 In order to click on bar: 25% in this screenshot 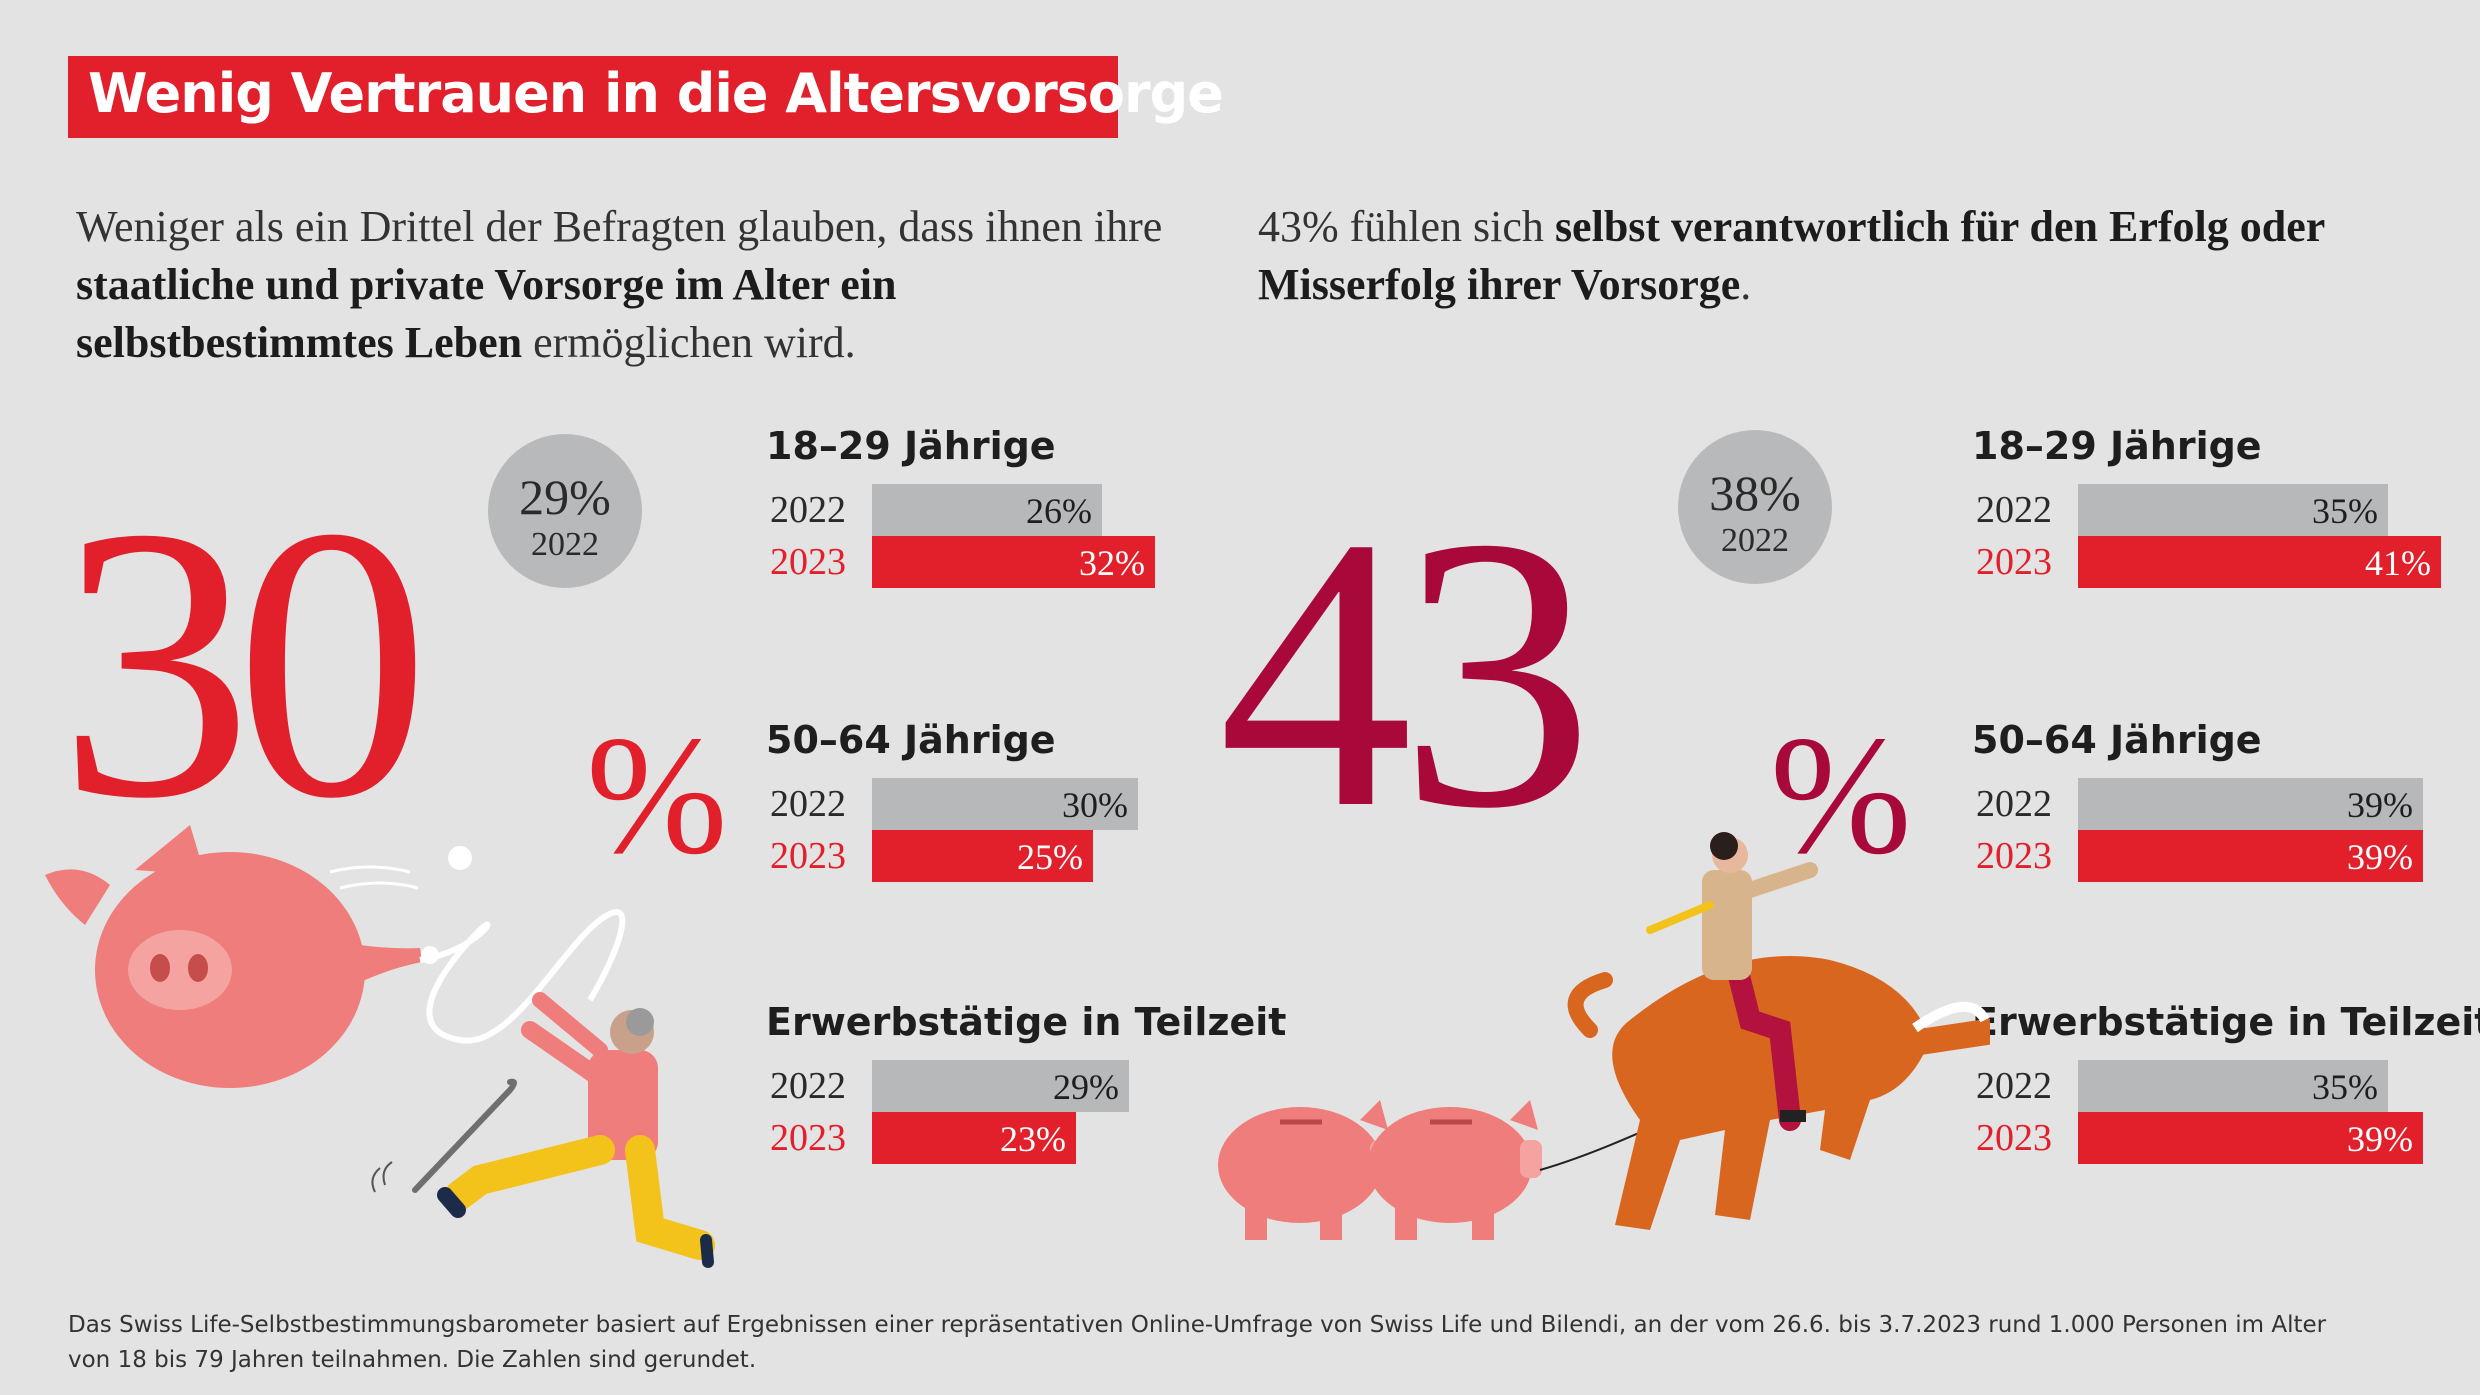, I will do `click(982, 856)`.